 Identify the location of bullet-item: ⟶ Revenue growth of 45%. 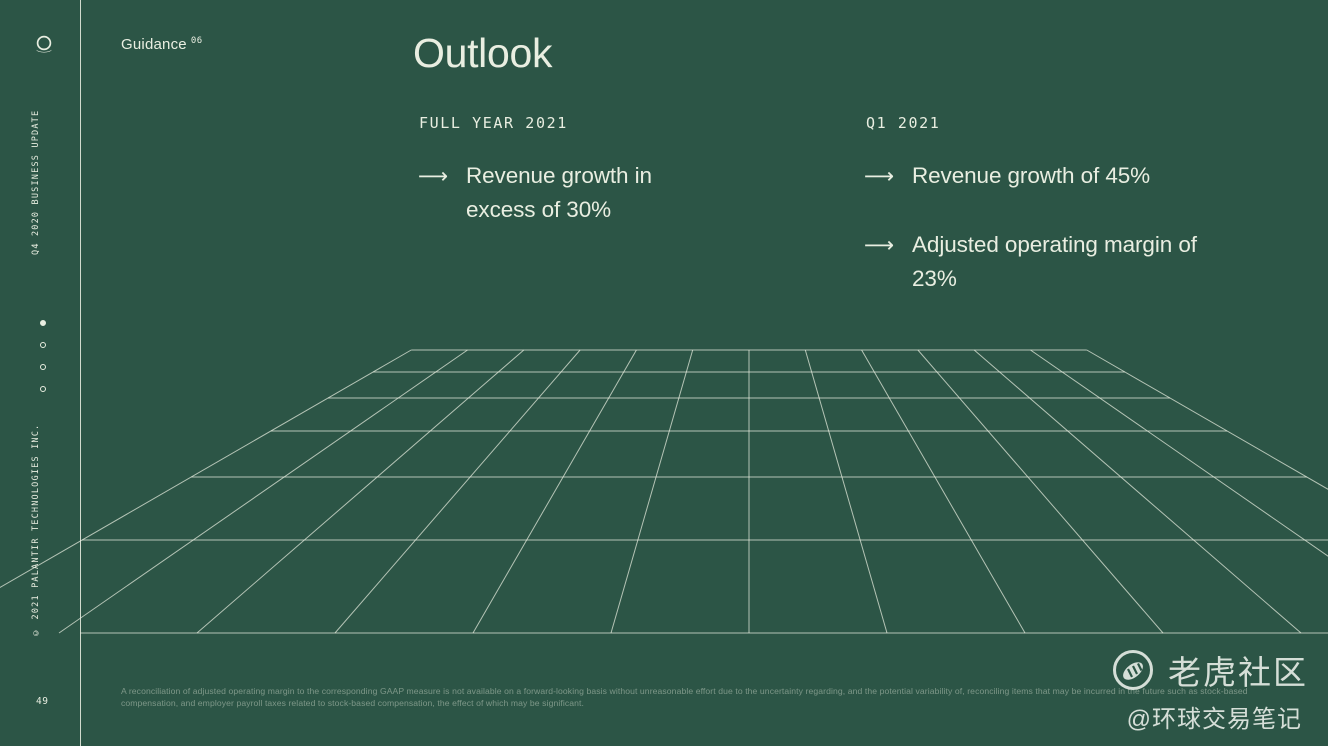
(1007, 176).